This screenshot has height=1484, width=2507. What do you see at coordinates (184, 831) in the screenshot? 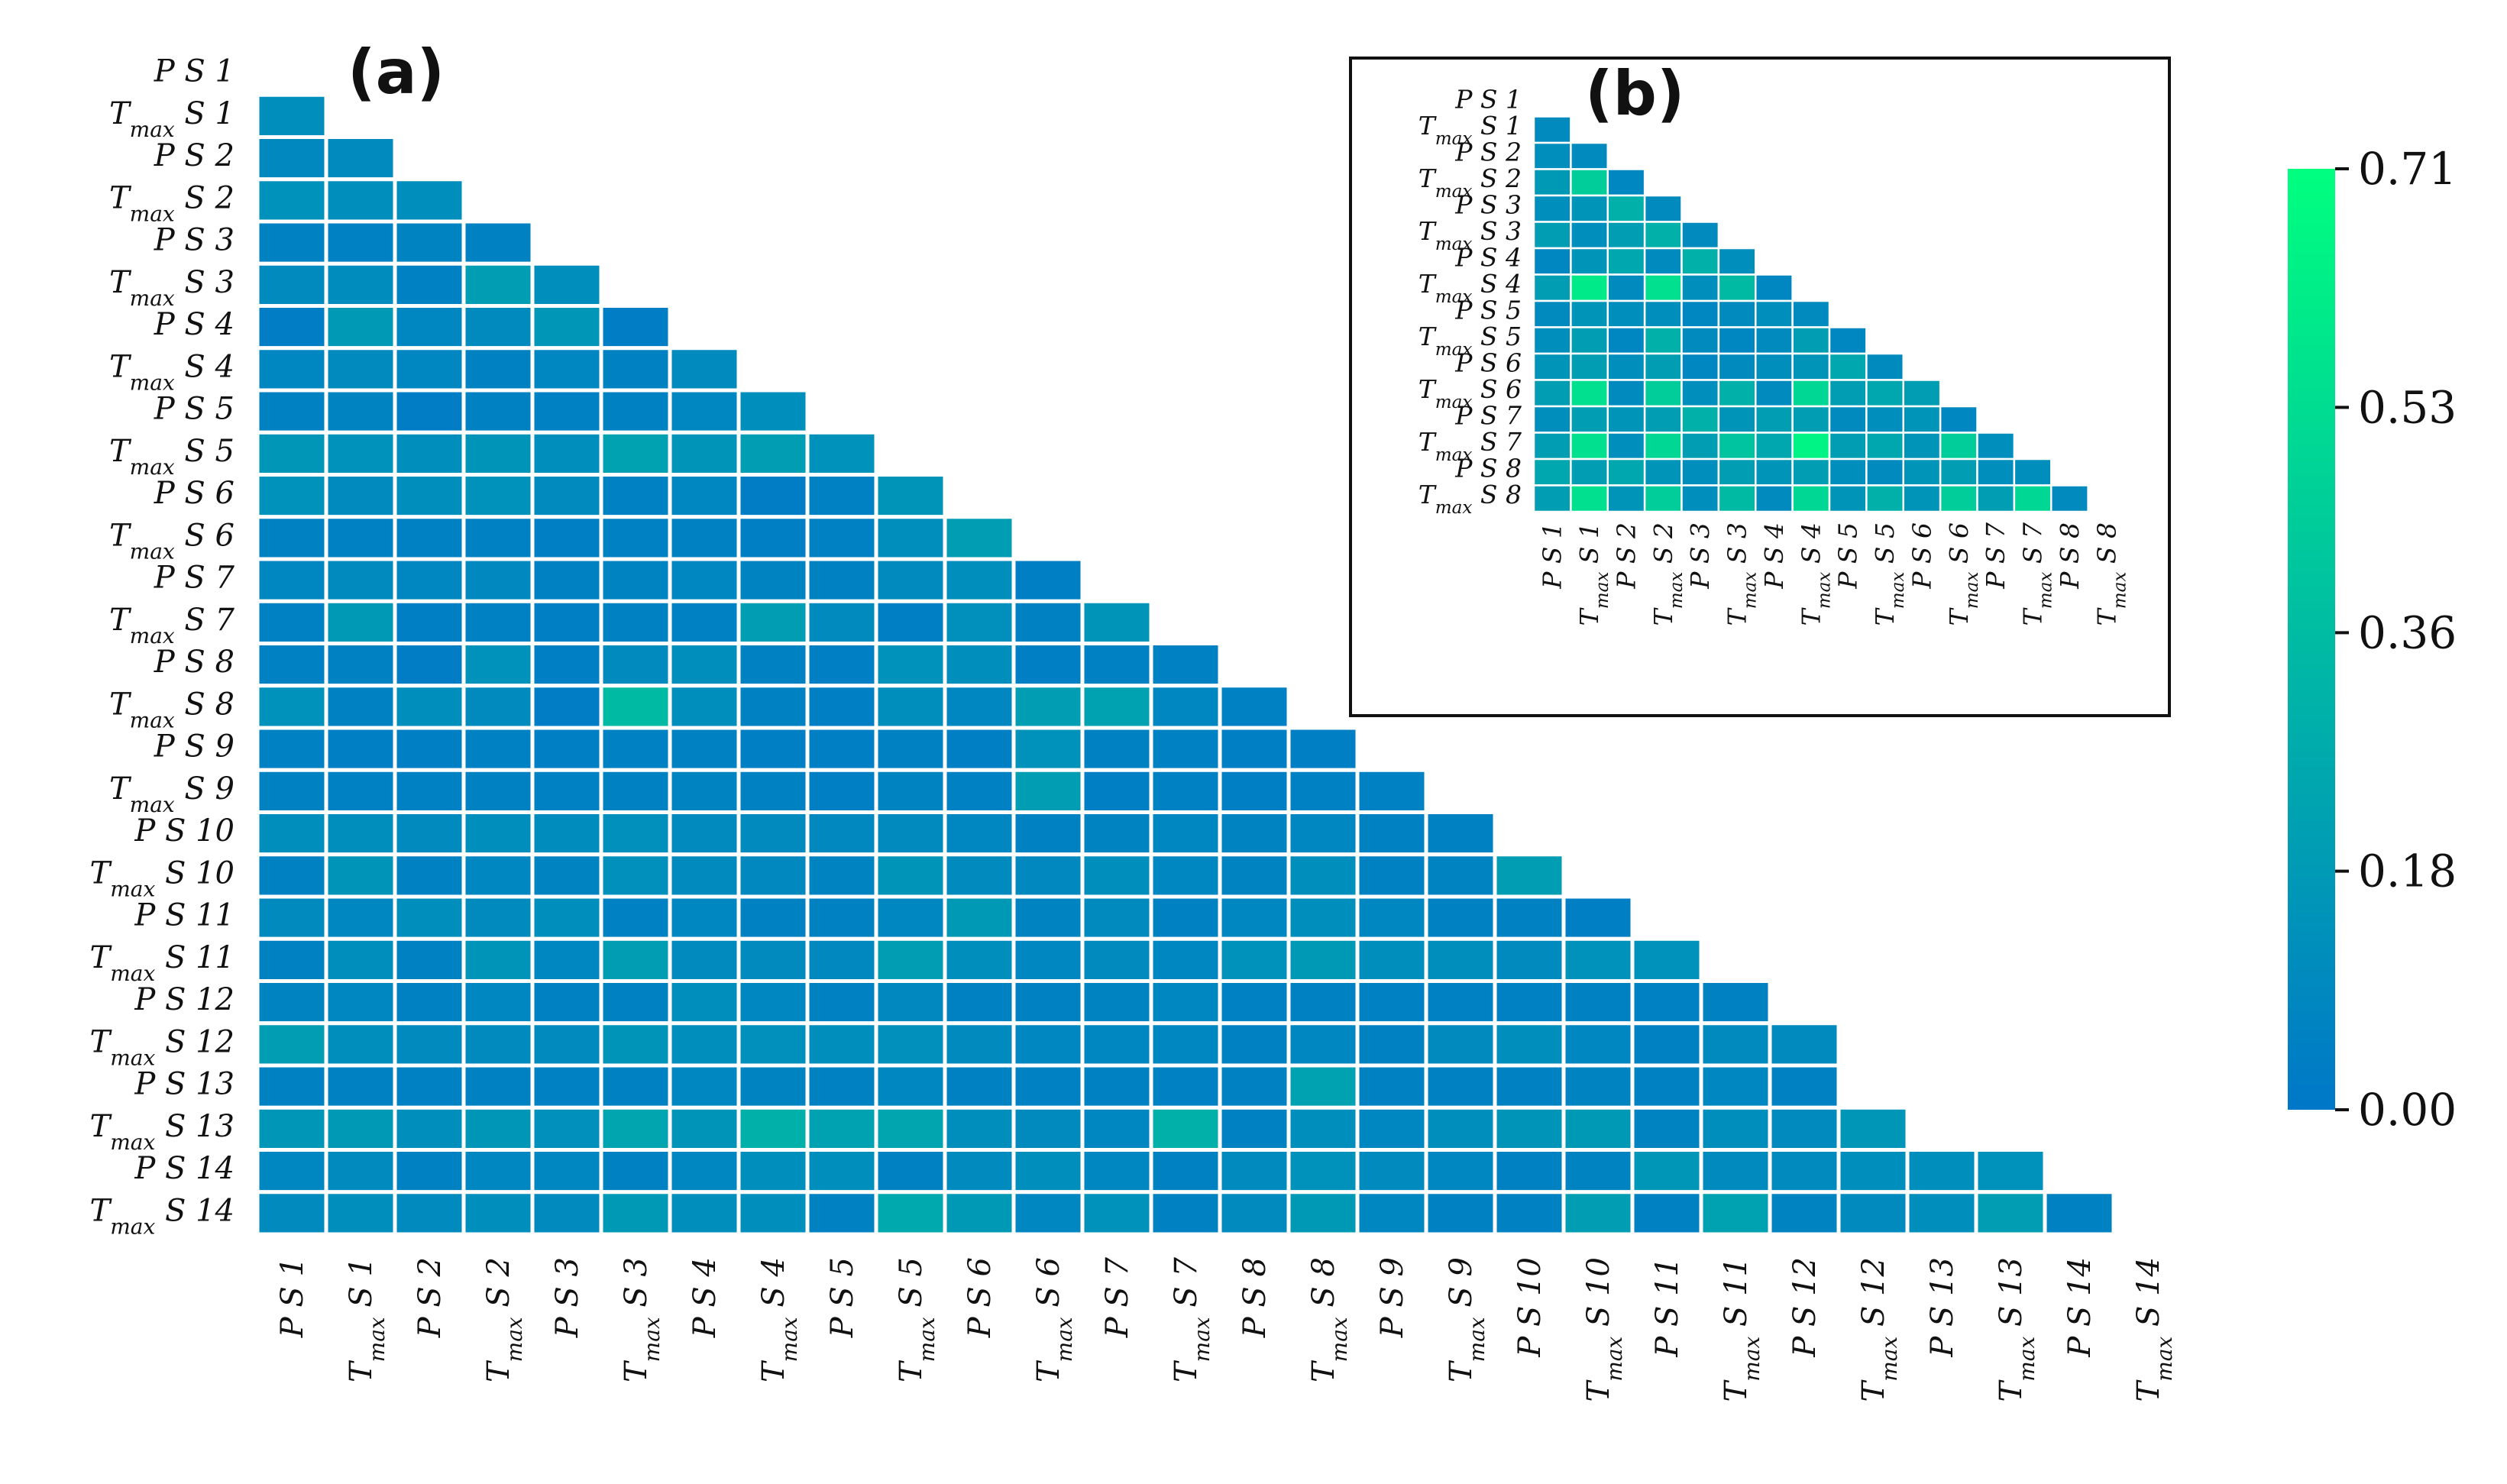
I see `heatmap-a-row-label: P S 10` at bounding box center [184, 831].